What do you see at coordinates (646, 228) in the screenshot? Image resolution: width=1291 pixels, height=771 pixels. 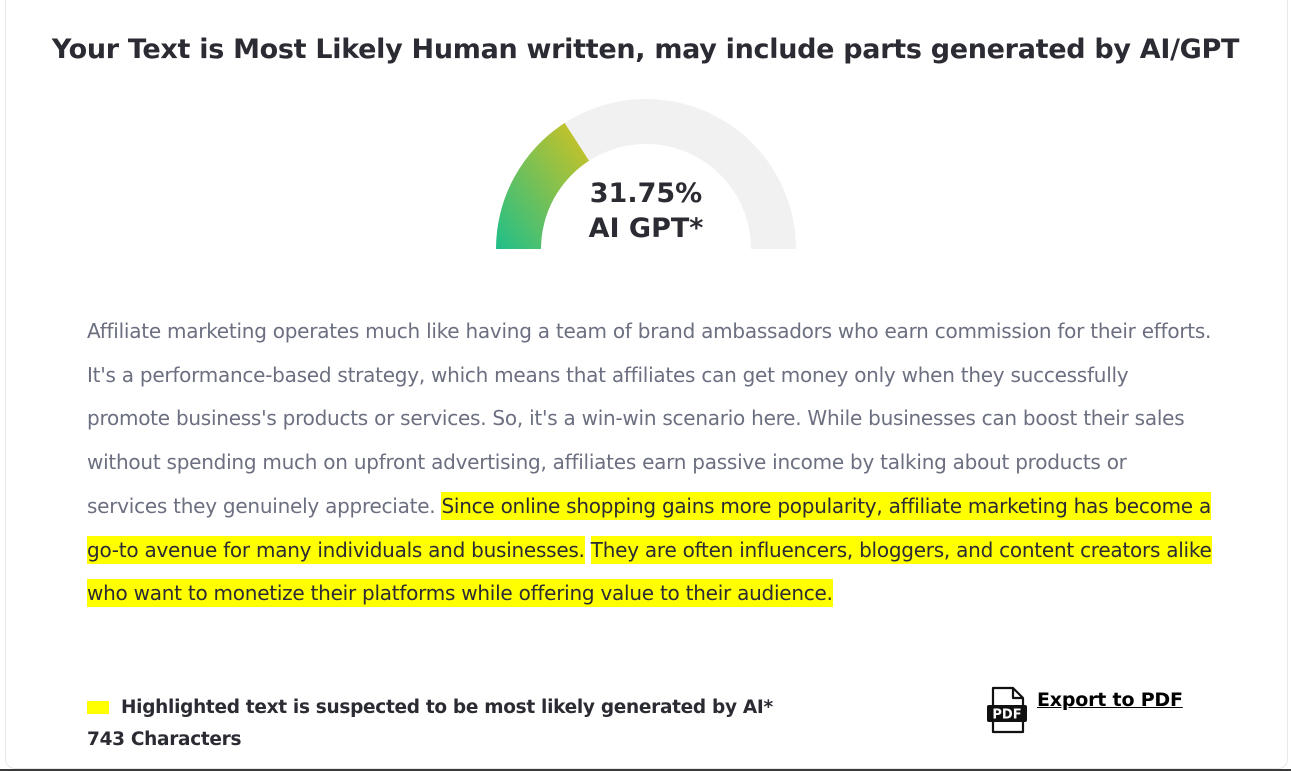 I see `gauge-sub-label: AI GPT*` at bounding box center [646, 228].